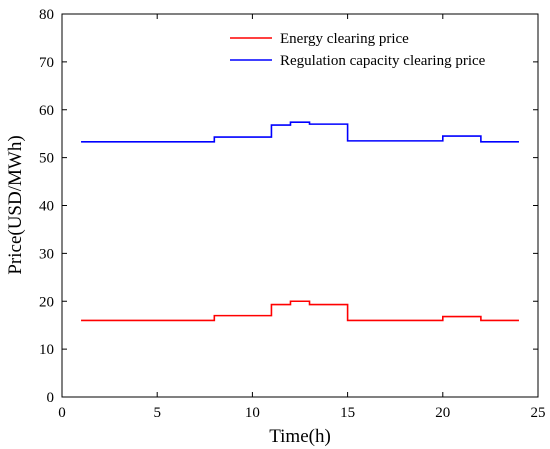 The width and height of the screenshot is (550, 449). What do you see at coordinates (300, 436) in the screenshot?
I see `x-axis-label: Time(h)` at bounding box center [300, 436].